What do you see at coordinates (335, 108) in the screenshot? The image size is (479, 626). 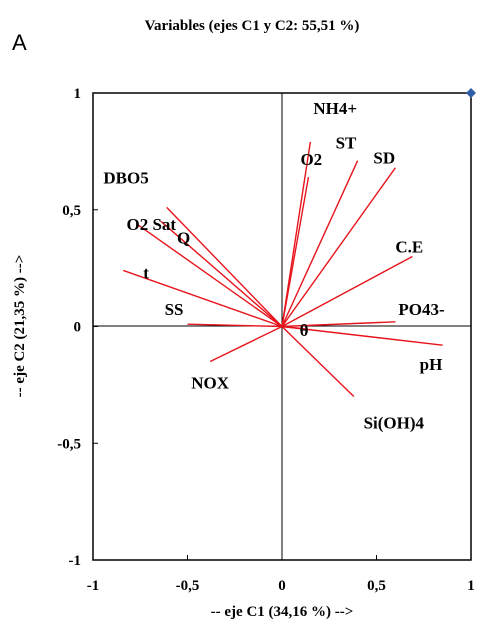 I see `vector-label: NH4+` at bounding box center [335, 108].